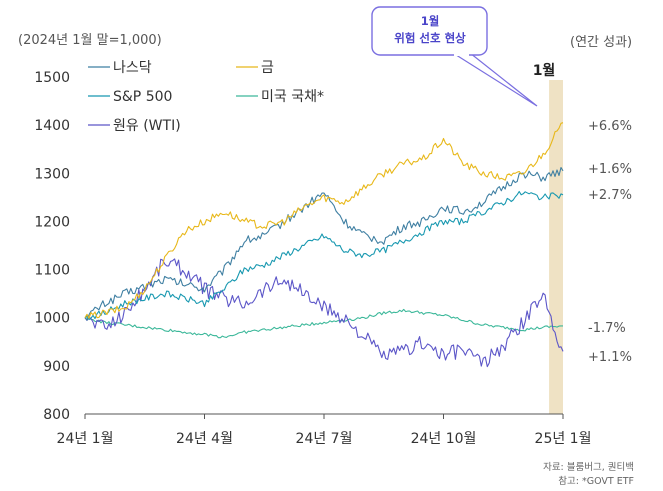 The width and height of the screenshot is (663, 491). Describe the element at coordinates (556, 247) in the screenshot. I see `highlight-band` at that location.